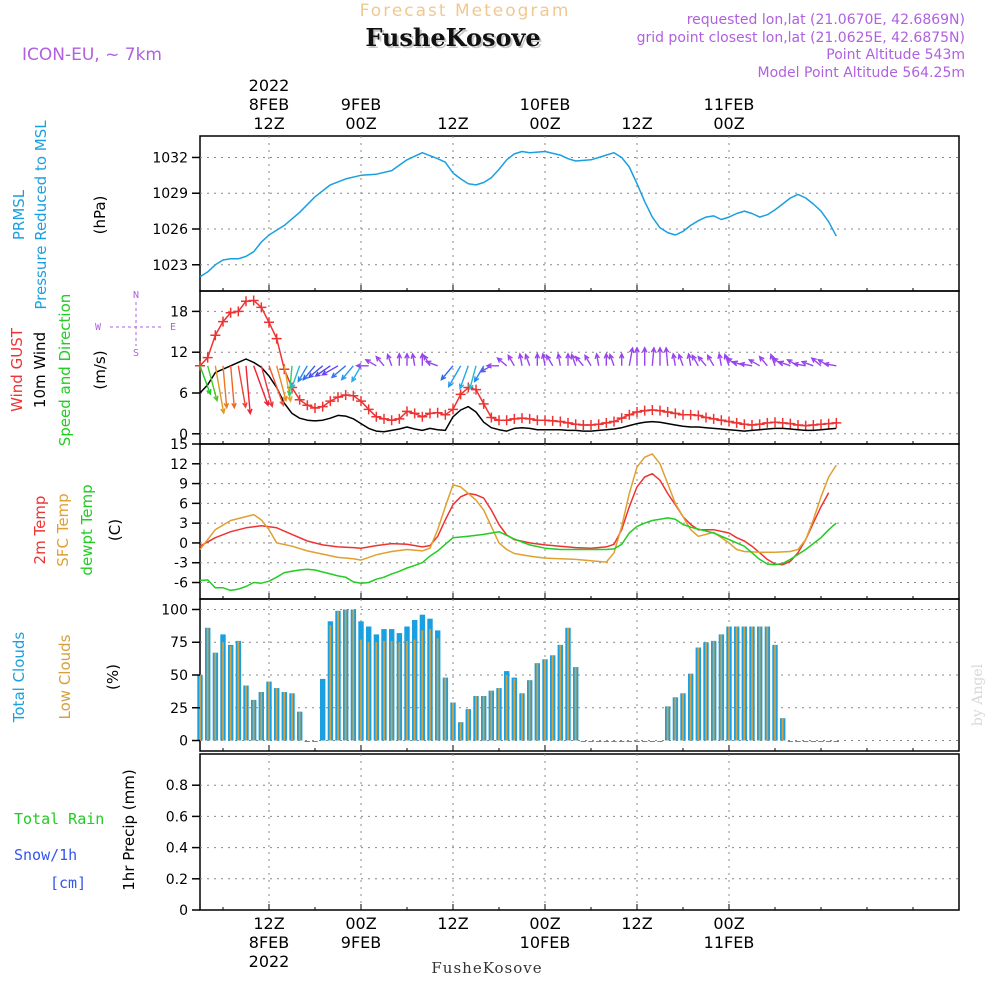 The image size is (1000, 1000). I want to click on requested-point: requested lon,lat (21.0670E, 42.6869N), so click(826, 20).